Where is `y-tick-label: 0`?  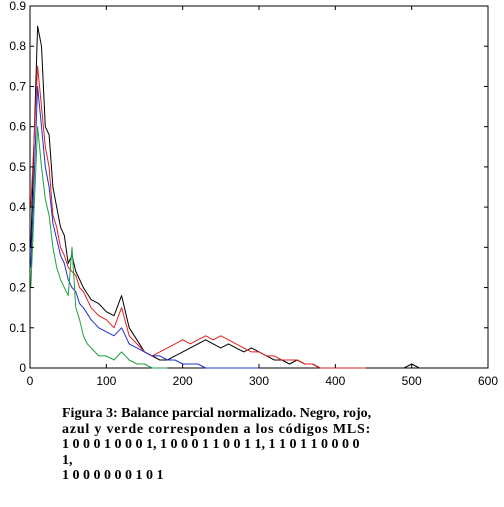
y-tick-label: 0 is located at coordinates (22, 368).